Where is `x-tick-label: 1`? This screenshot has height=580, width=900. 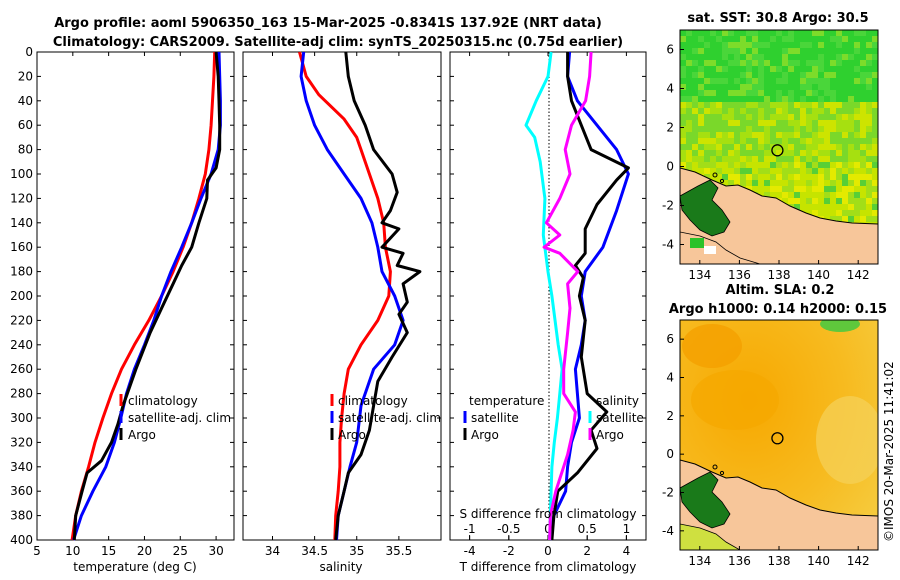 x-tick-label: 1 is located at coordinates (627, 529).